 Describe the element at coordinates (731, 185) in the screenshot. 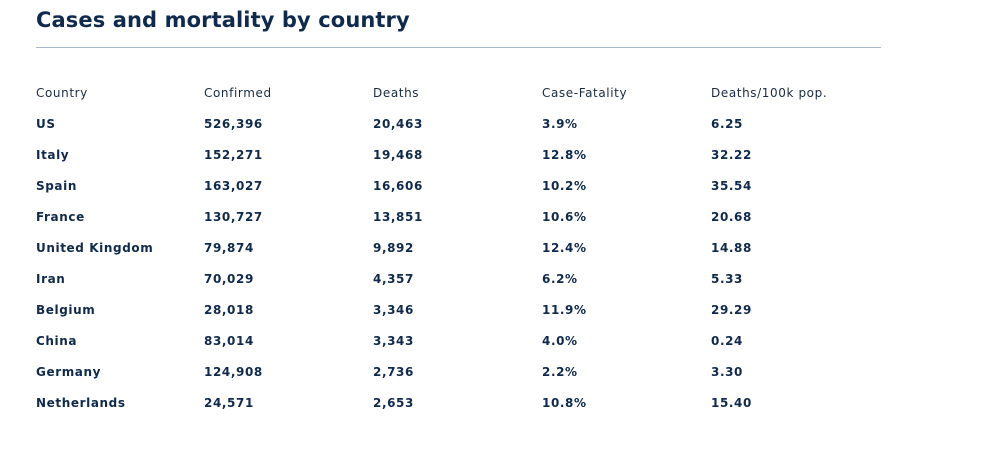

I see `deaths-per-100k-cell: 35.54` at that location.